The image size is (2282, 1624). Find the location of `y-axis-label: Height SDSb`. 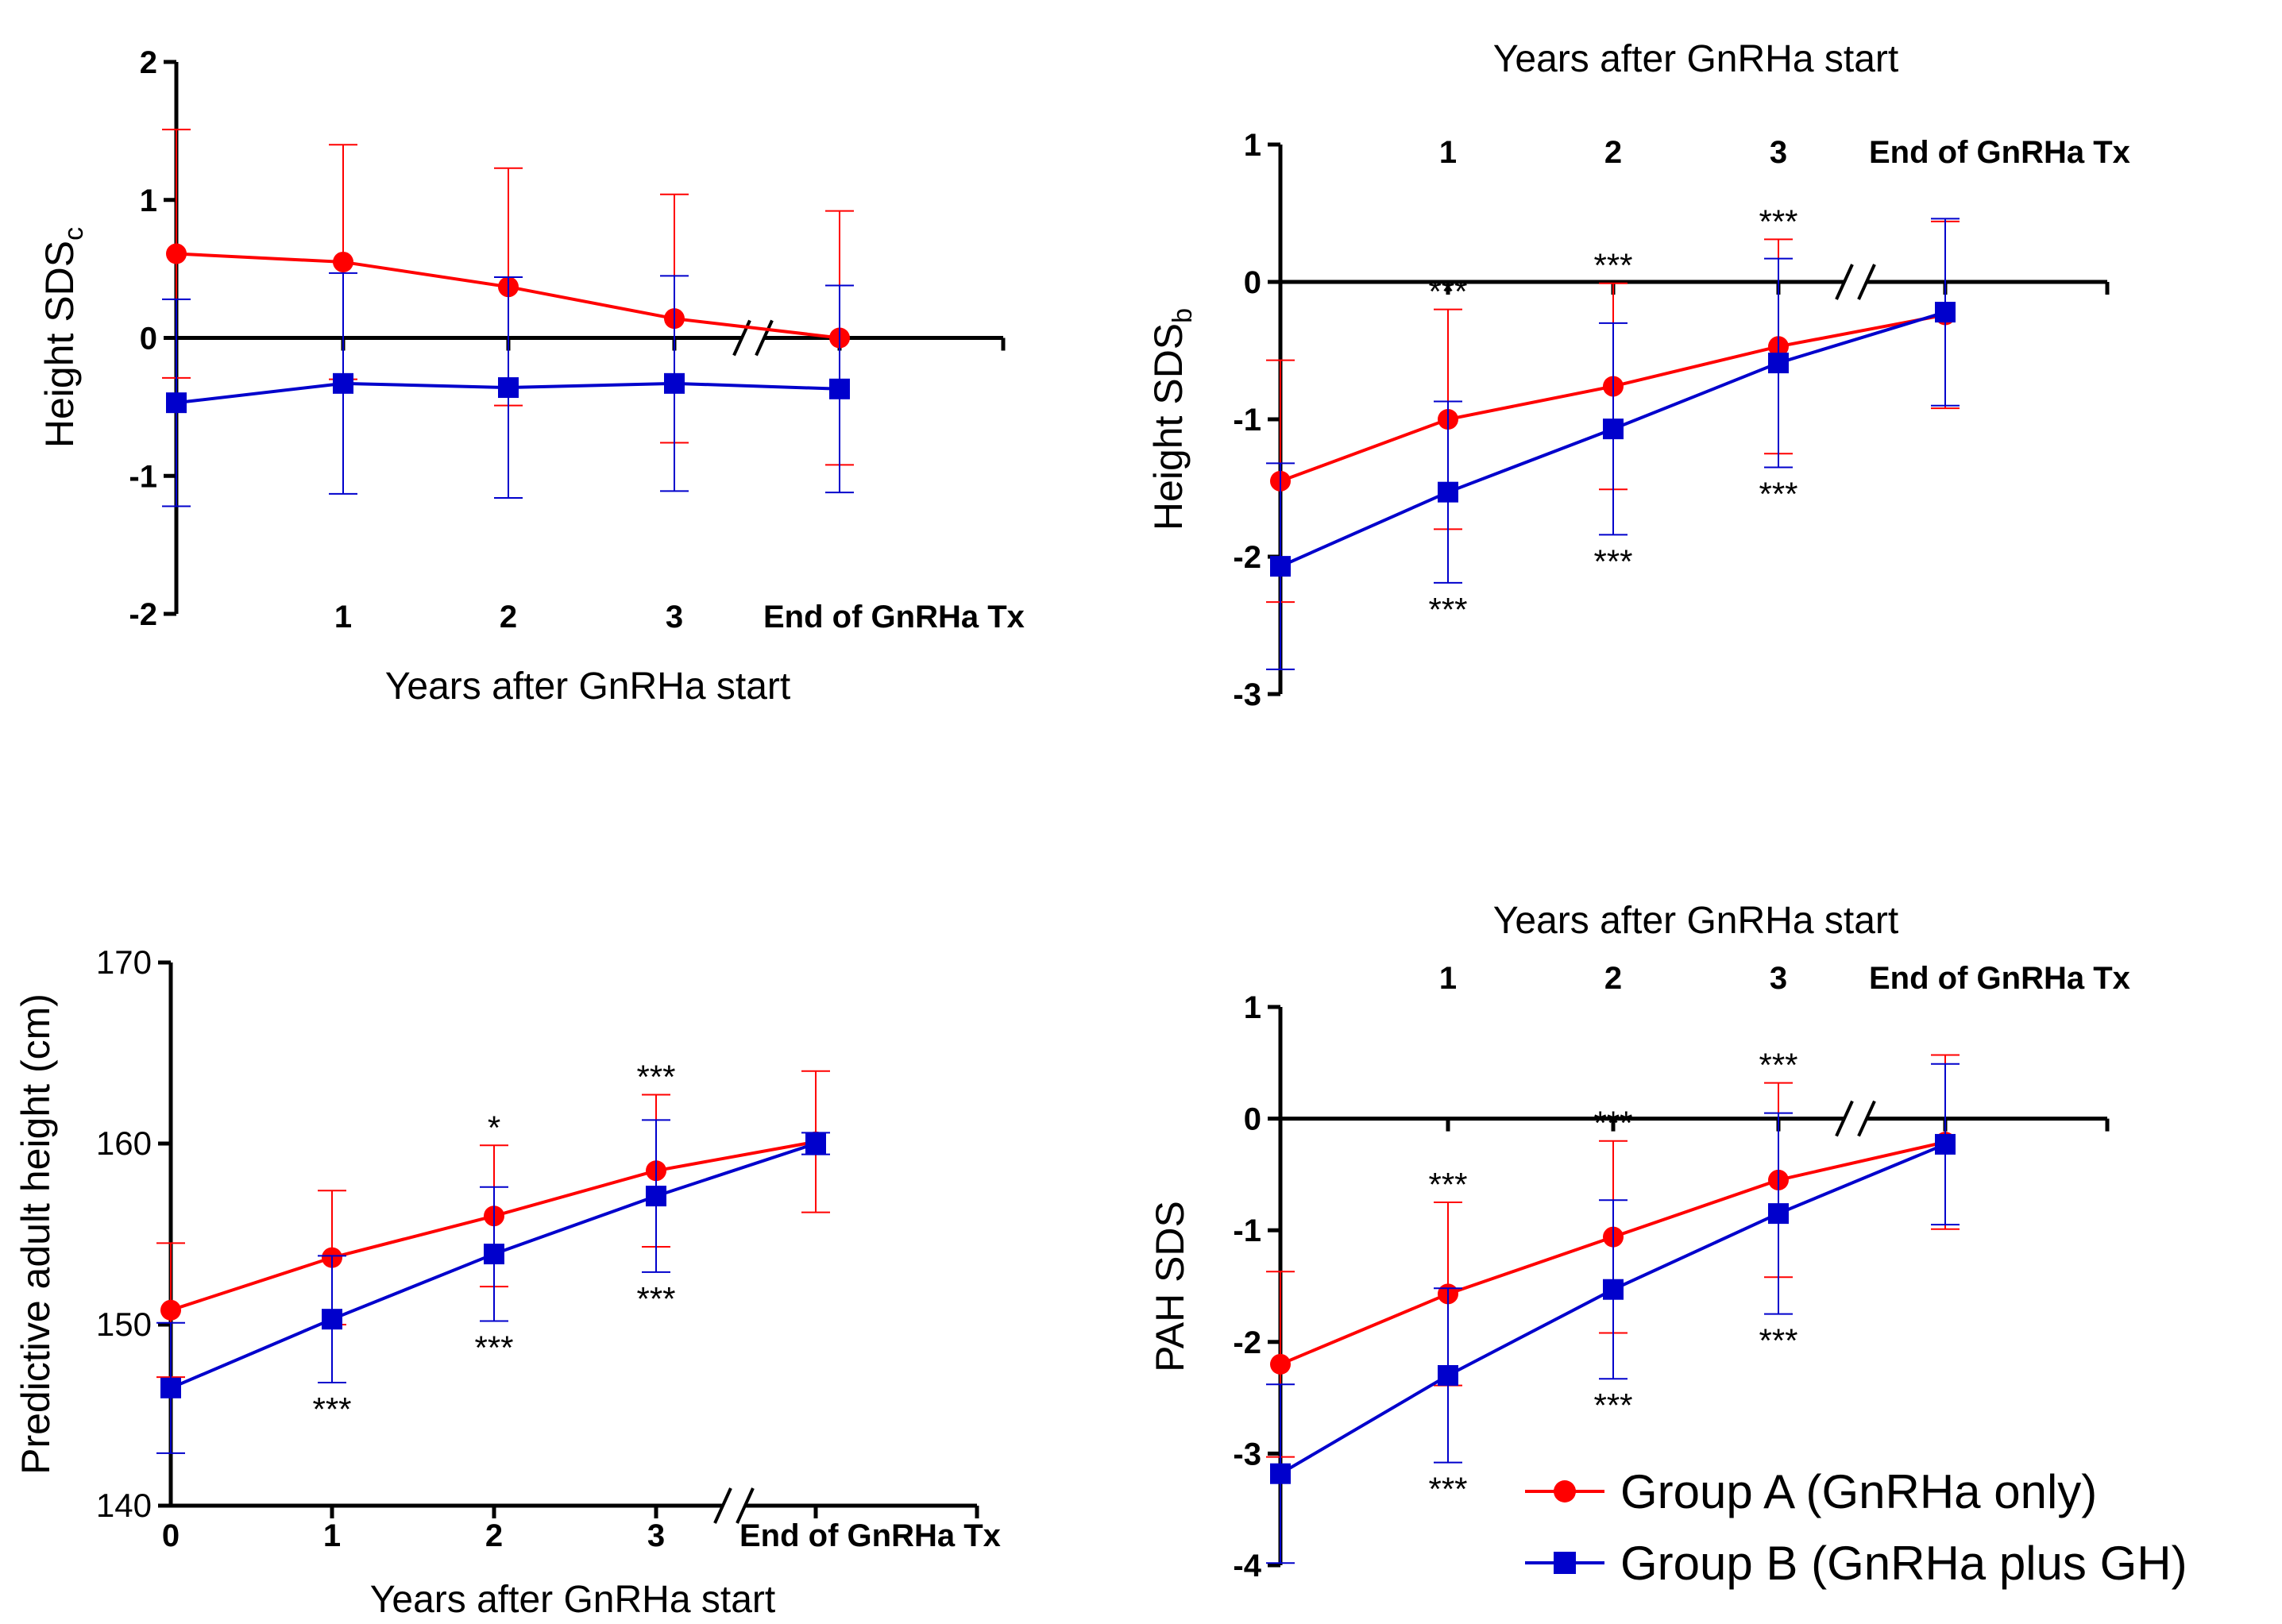

y-axis-label: Height SDSb is located at coordinates (1172, 419).